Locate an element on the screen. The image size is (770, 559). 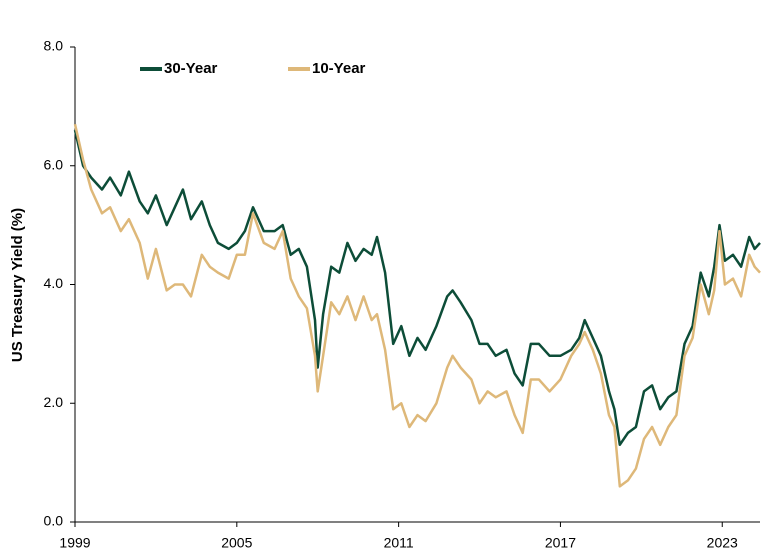
y-tick-label: 0.0 is located at coordinates (54, 521).